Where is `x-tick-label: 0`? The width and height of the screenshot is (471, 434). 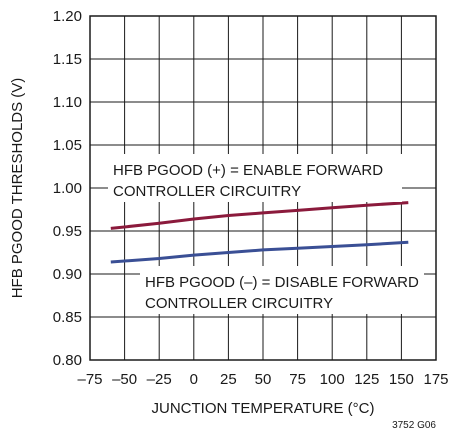 x-tick-label: 0 is located at coordinates (194, 379).